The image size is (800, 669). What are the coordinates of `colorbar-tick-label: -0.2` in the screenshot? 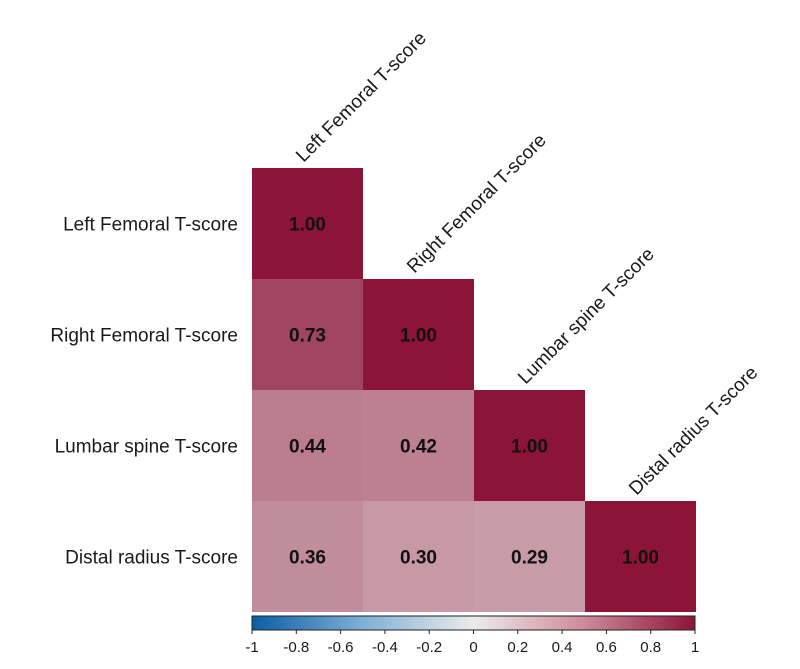 It's located at (429, 647).